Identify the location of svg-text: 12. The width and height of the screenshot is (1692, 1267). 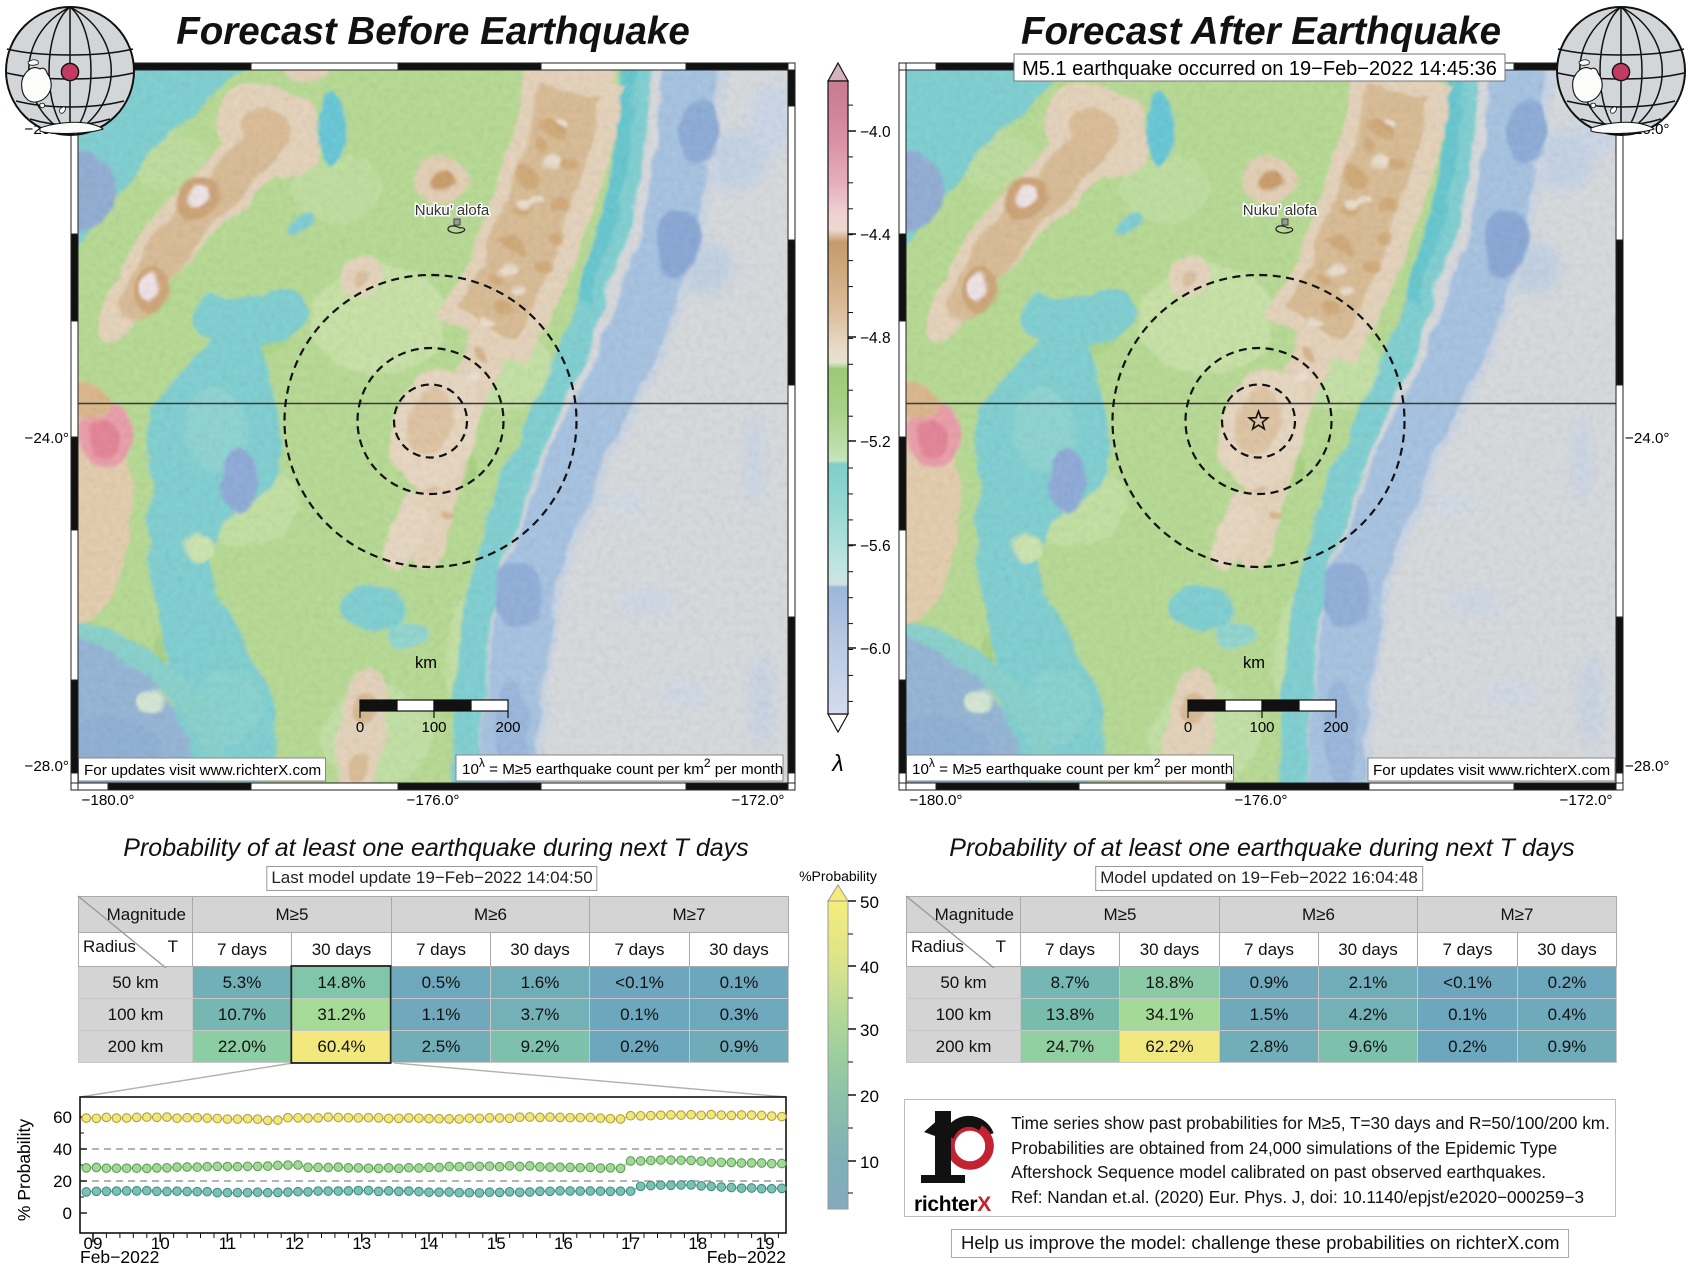
(294, 1243).